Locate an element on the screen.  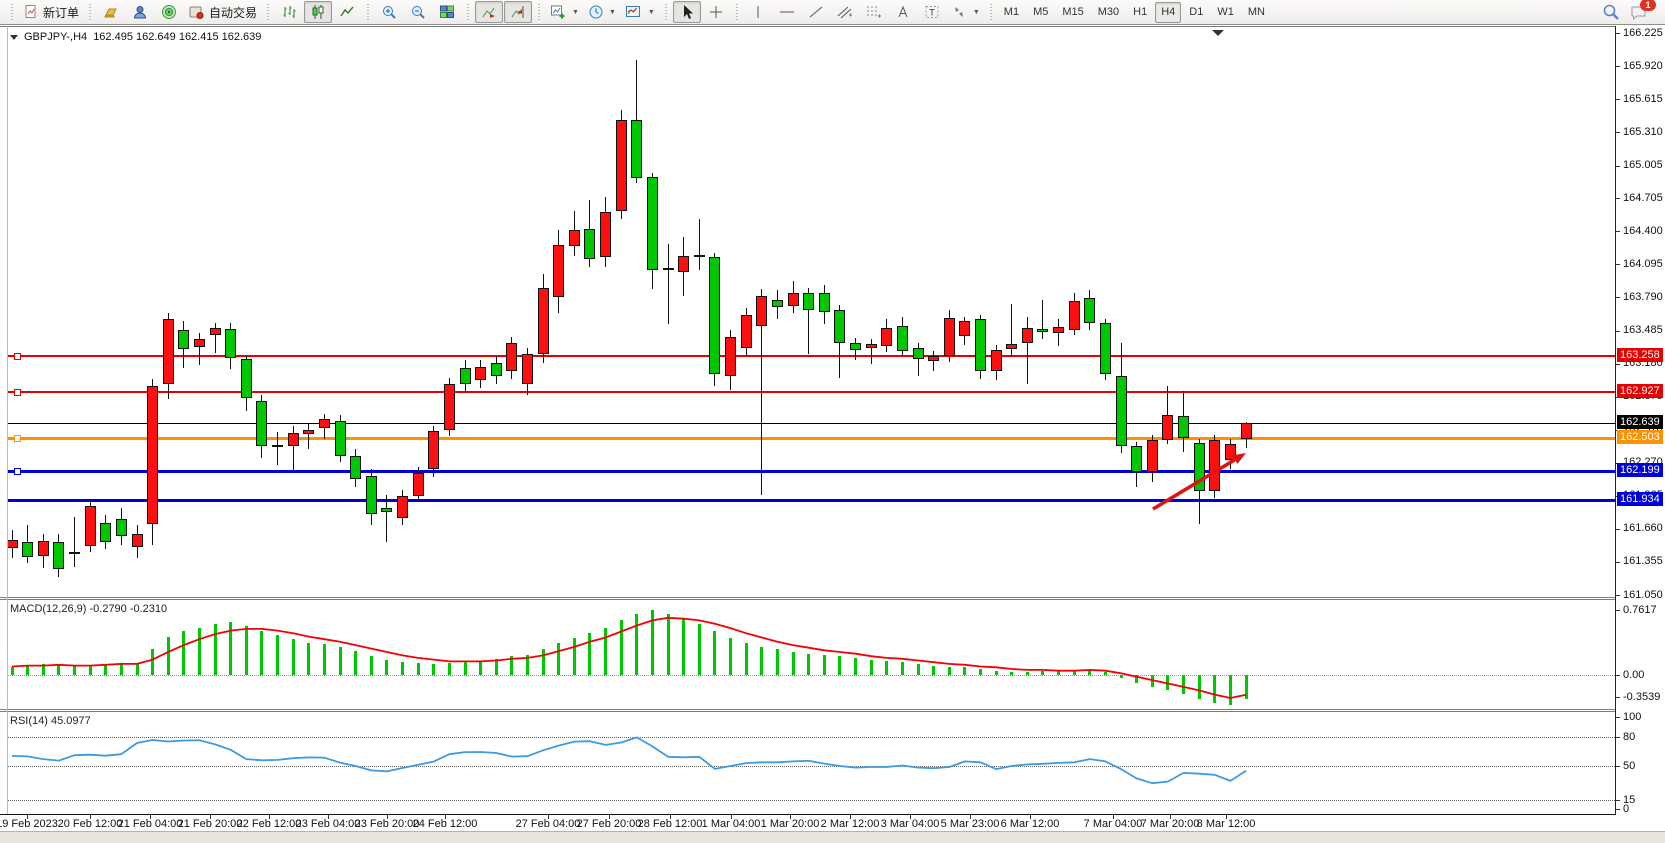
vertical-line-button is located at coordinates (758, 12).